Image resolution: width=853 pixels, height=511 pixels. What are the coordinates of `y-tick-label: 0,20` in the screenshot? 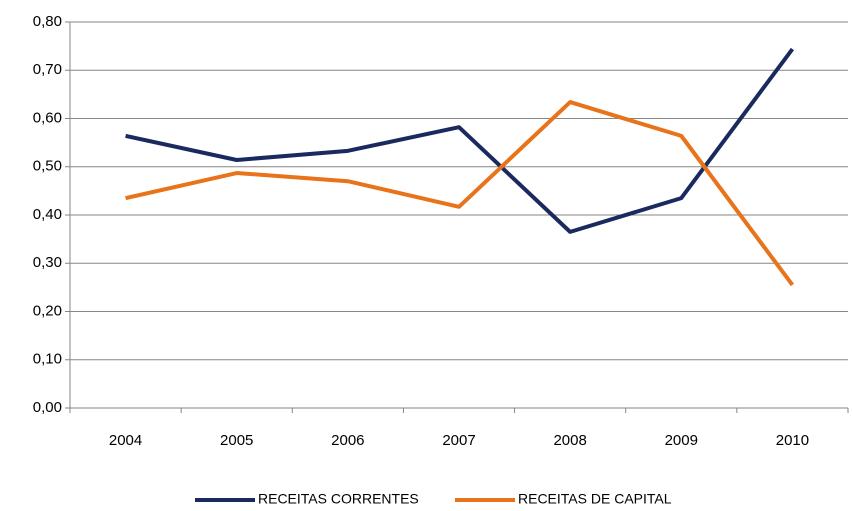 It's located at (47, 310).